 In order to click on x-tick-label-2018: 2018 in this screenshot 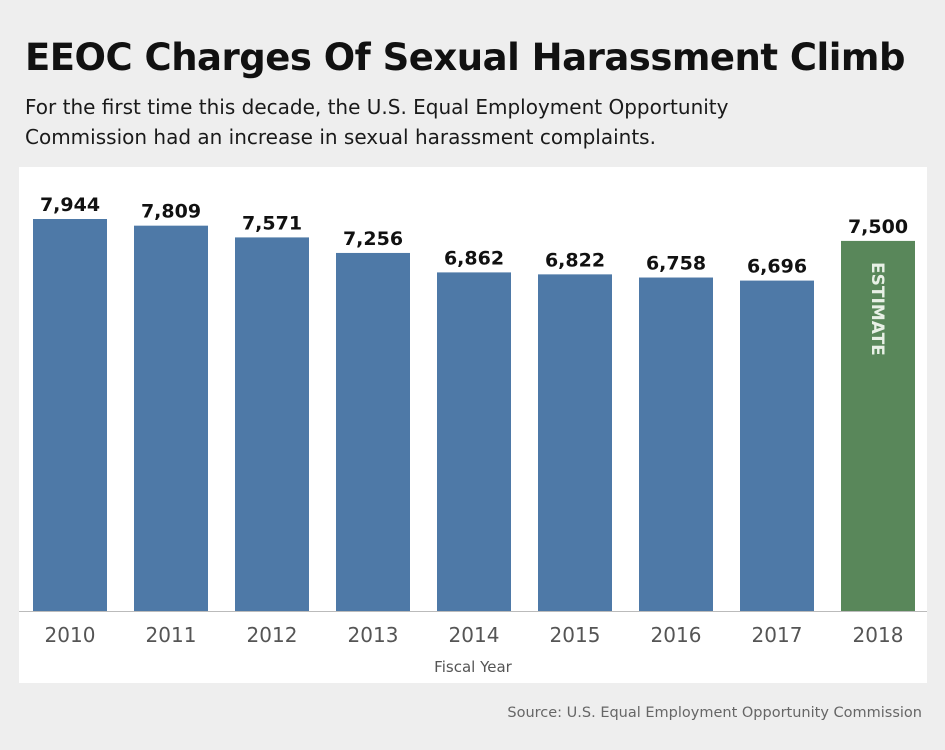, I will do `click(878, 635)`.